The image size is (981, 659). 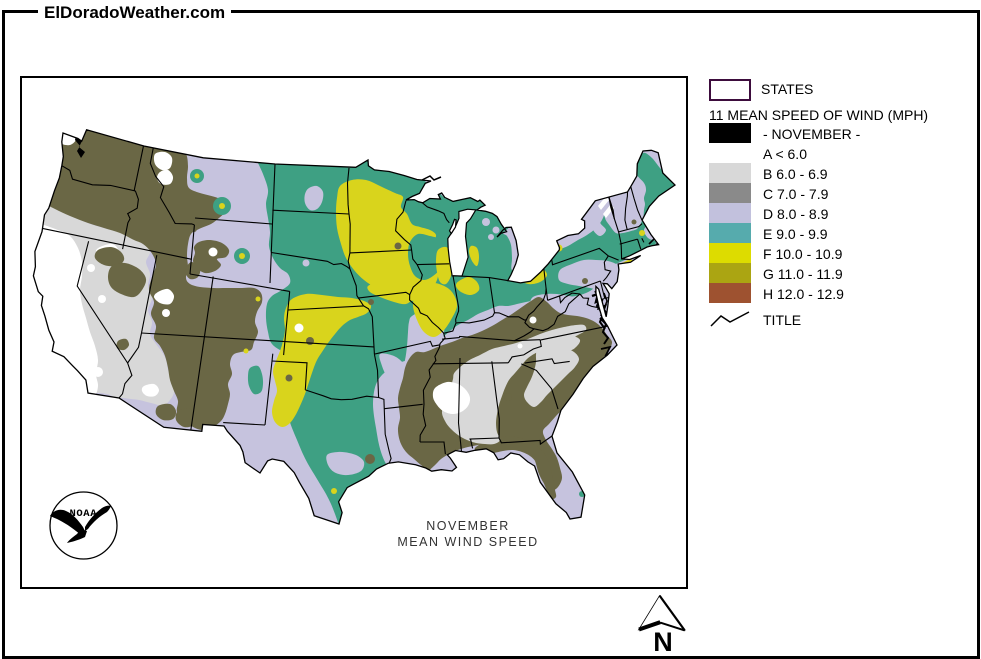 What do you see at coordinates (663, 642) in the screenshot?
I see `svg-text: N` at bounding box center [663, 642].